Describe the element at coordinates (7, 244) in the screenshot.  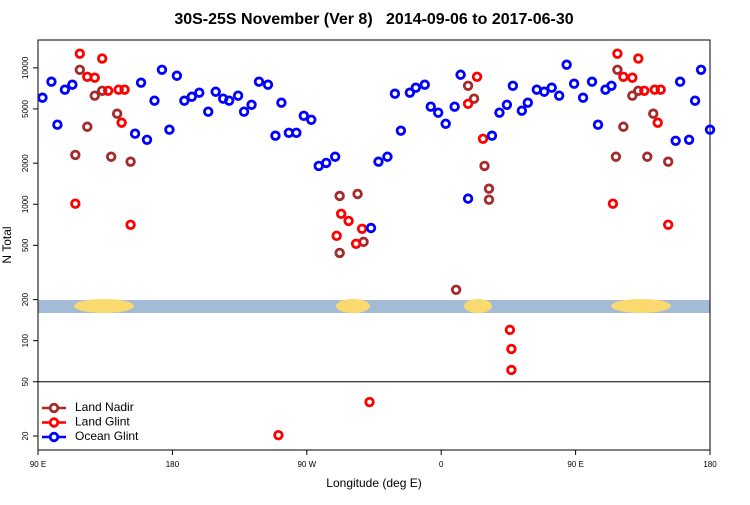
I see `y-axis-label: N Total` at that location.